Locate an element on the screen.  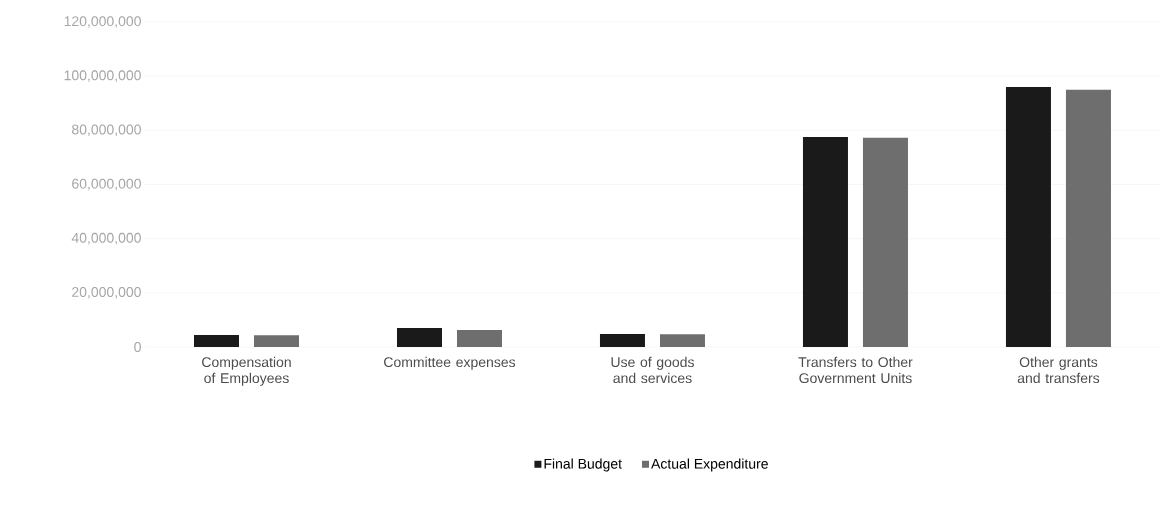
x-tick-label: Committee expenses is located at coordinates (450, 363).